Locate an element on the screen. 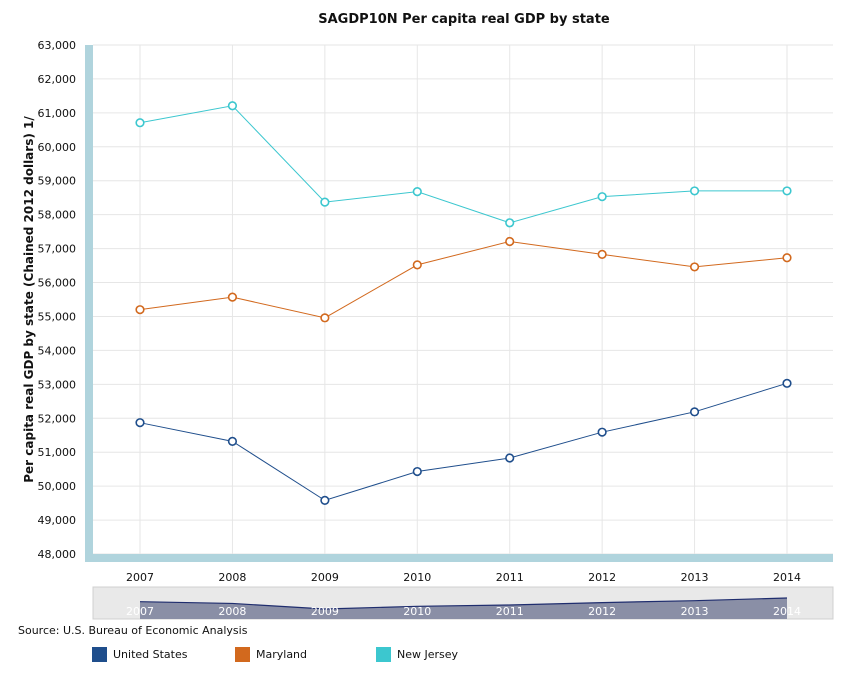 The height and width of the screenshot is (686, 850). y-tick-label: 61,000 is located at coordinates (57, 113).